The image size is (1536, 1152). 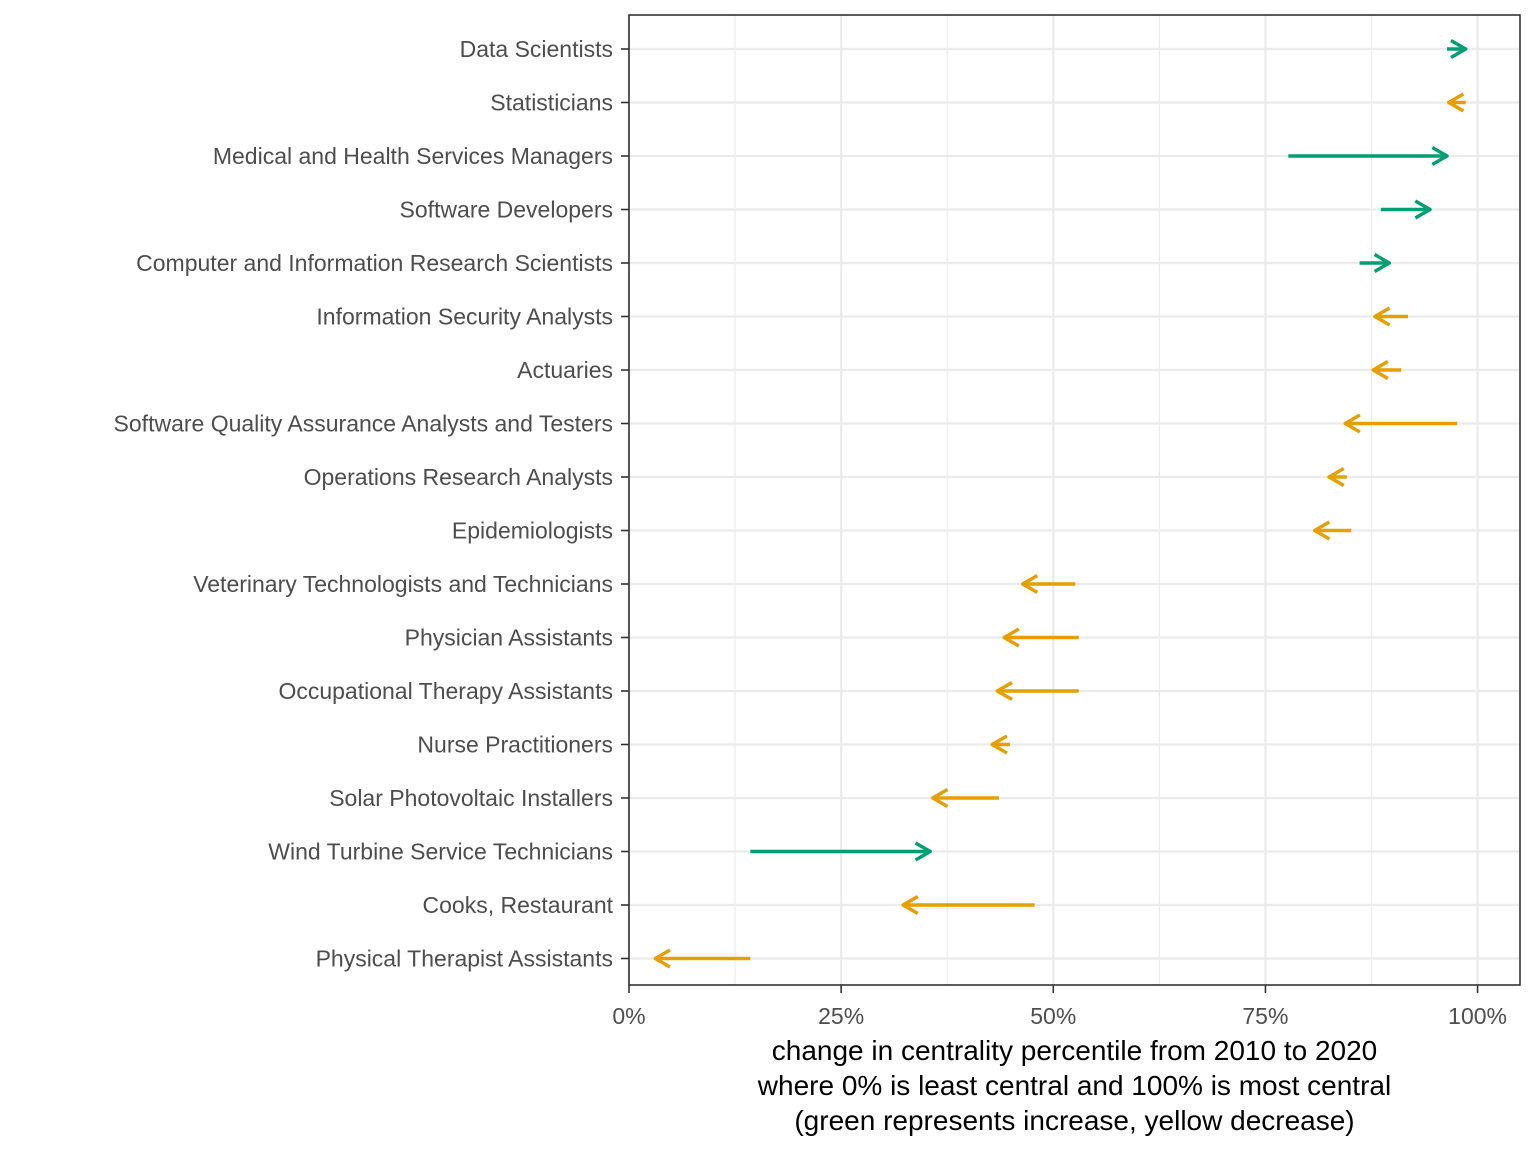 I want to click on arrow-nurse-practitioners, so click(x=1000, y=744).